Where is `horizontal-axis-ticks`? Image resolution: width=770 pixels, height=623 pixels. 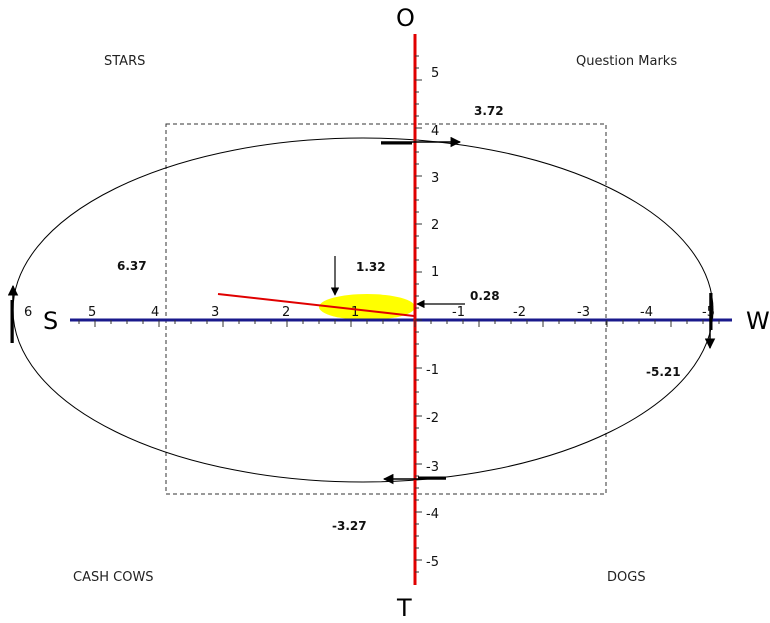 horizontal-axis-ticks is located at coordinates (399, 323).